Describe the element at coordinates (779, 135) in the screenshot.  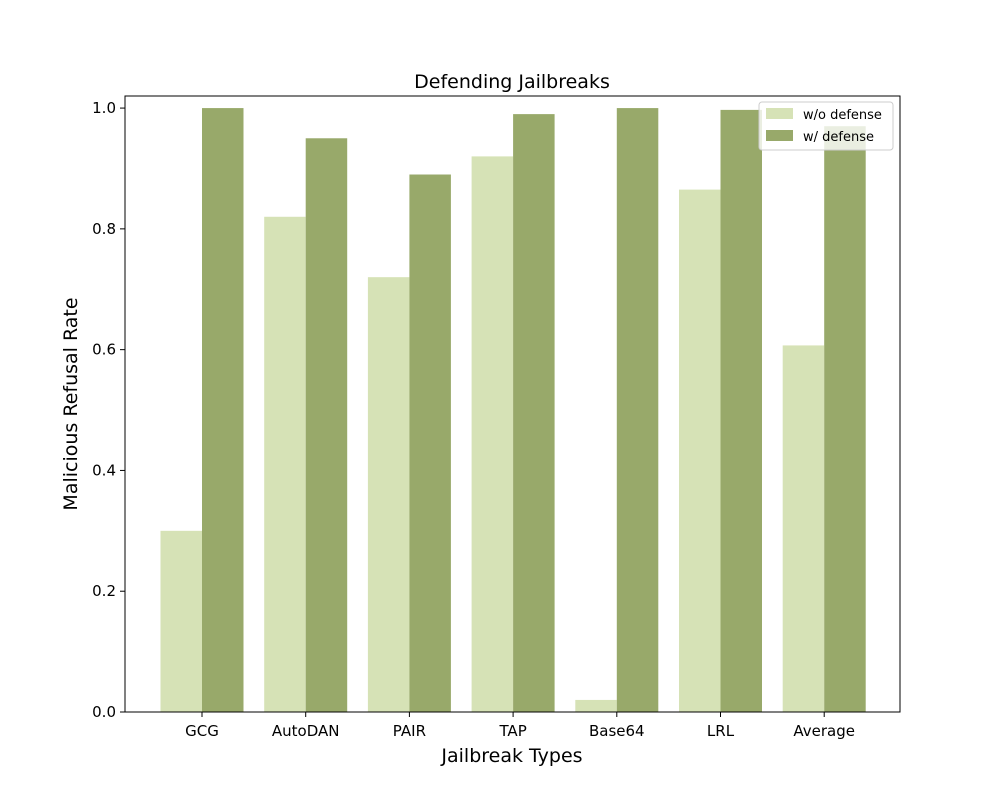
I see `legend-swatch-w-defense` at that location.